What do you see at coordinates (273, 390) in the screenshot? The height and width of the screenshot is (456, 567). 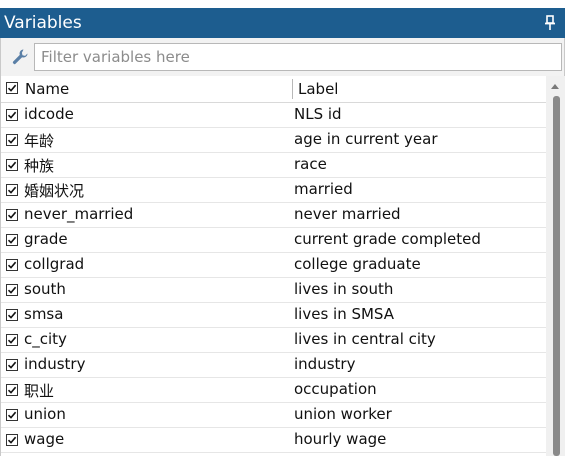 I see `variable-row: 职业 occupation` at bounding box center [273, 390].